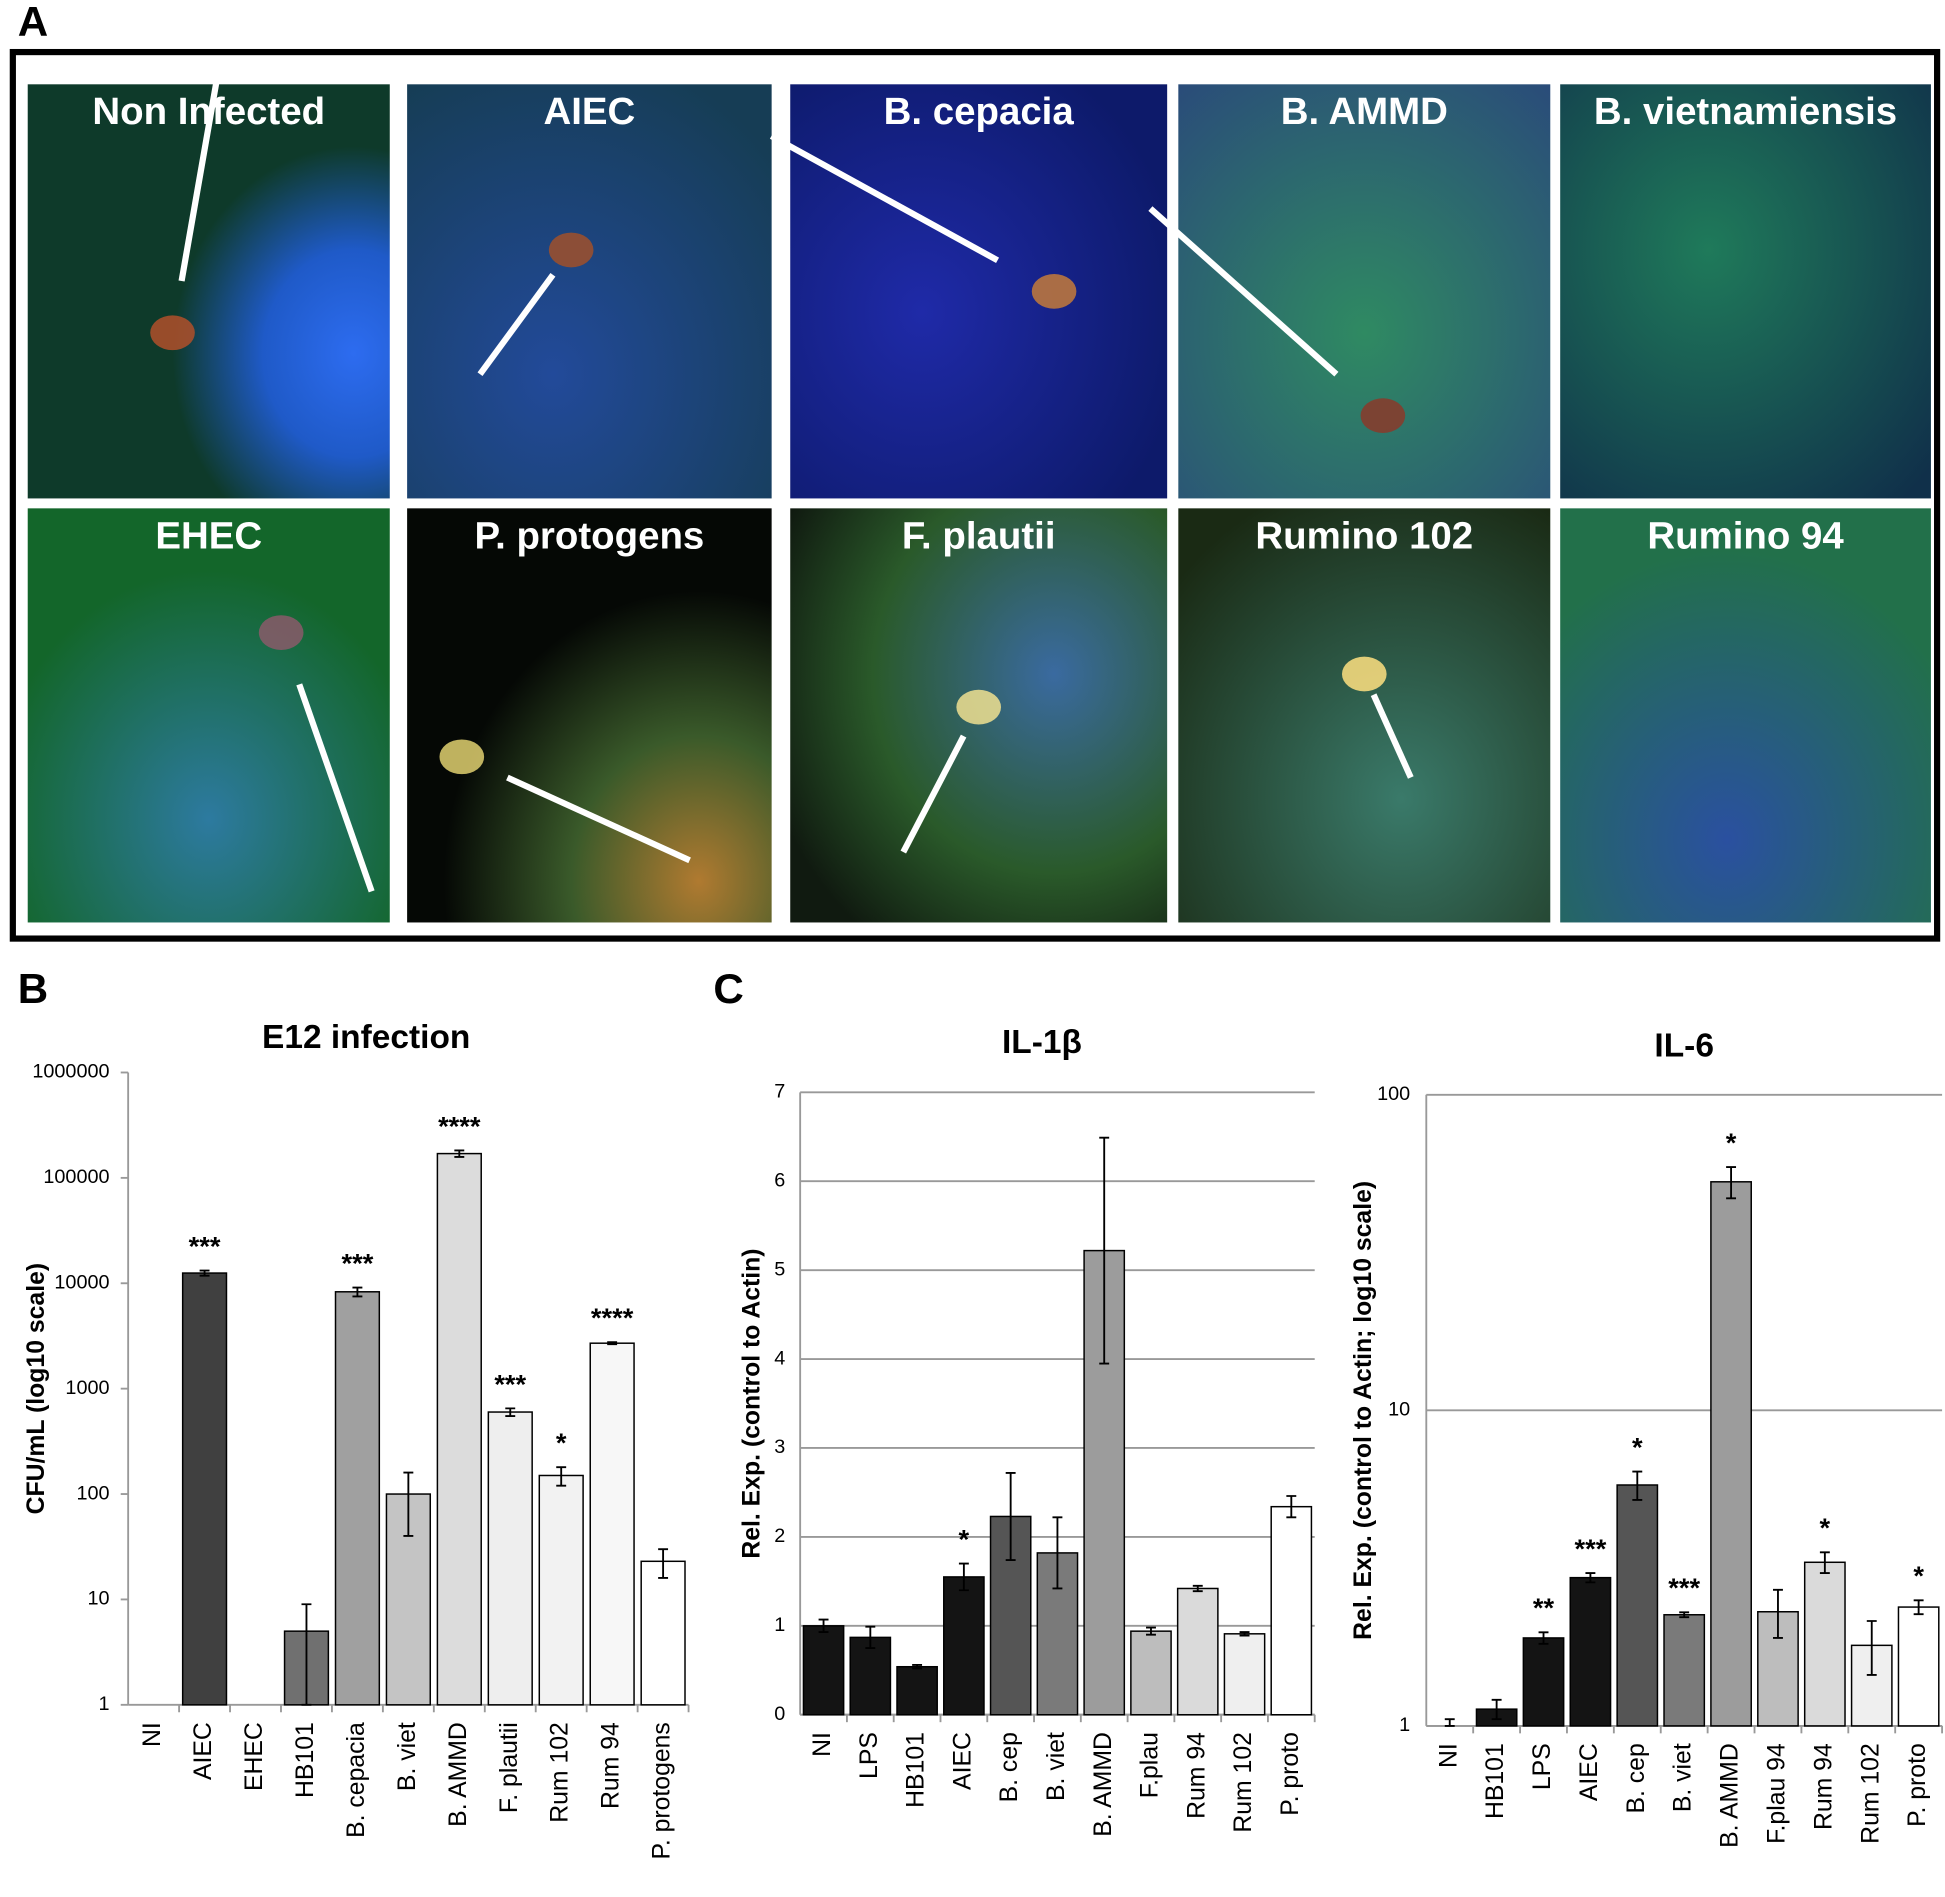 The height and width of the screenshot is (1897, 1945). What do you see at coordinates (752, 1403) in the screenshot?
I see `y-axis-label: Rel. Exp. (control to Actin)` at bounding box center [752, 1403].